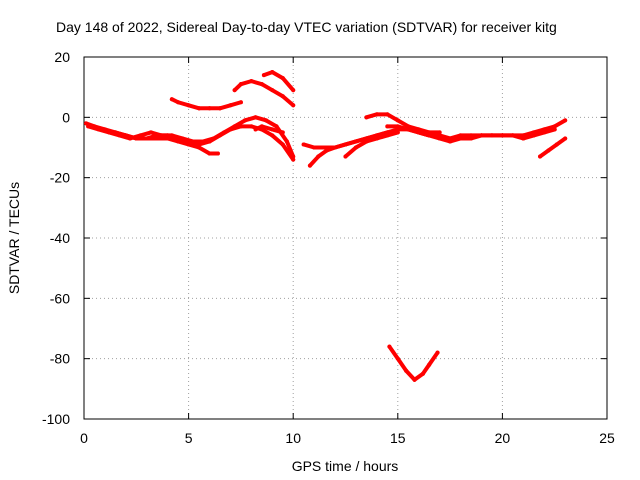 This screenshot has height=480, width=640. What do you see at coordinates (553, 147) in the screenshot?
I see `series-track-n` at bounding box center [553, 147].